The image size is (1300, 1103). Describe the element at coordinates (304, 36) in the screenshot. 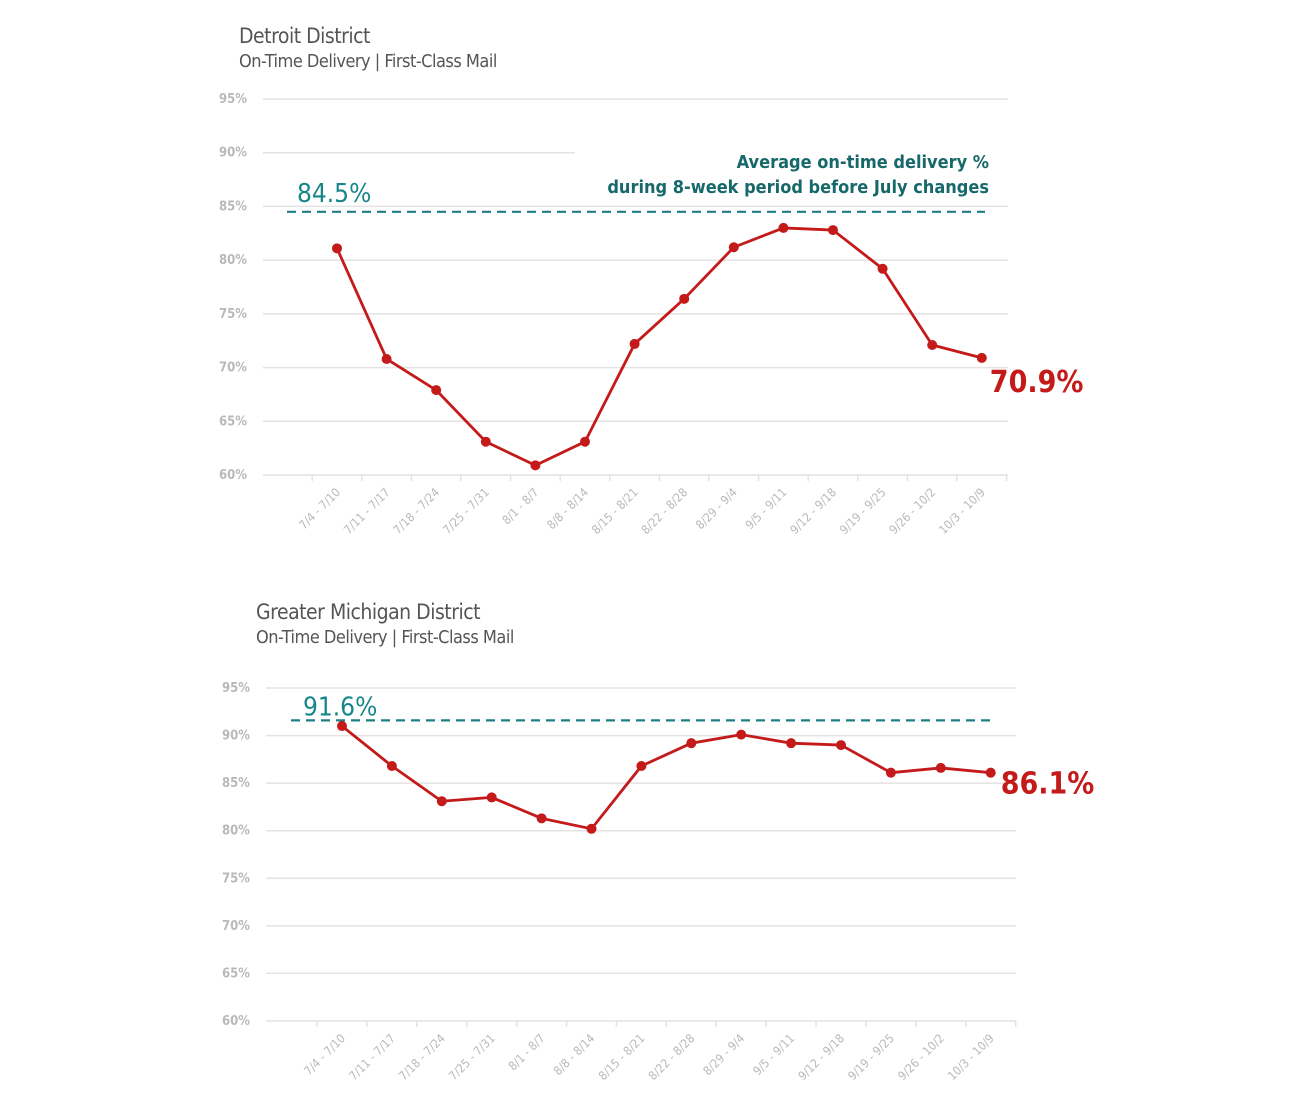

I see `chart-title: Detroit District` at that location.